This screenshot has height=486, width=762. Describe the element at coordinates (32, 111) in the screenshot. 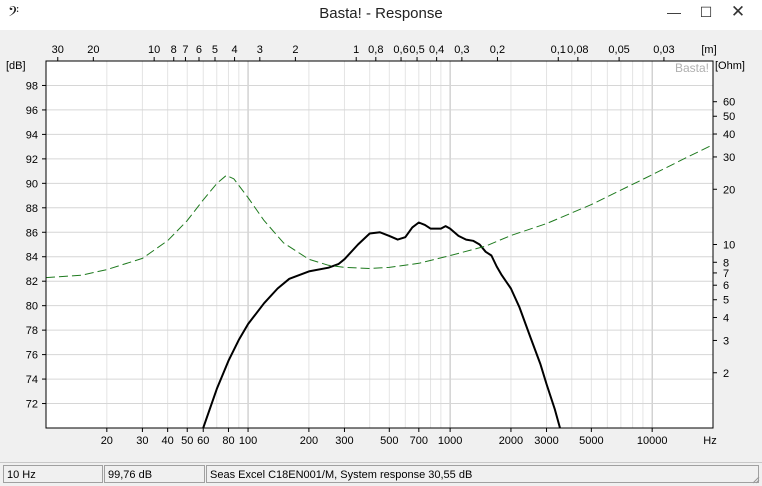

I see `y-left-tick-label: 96` at that location.